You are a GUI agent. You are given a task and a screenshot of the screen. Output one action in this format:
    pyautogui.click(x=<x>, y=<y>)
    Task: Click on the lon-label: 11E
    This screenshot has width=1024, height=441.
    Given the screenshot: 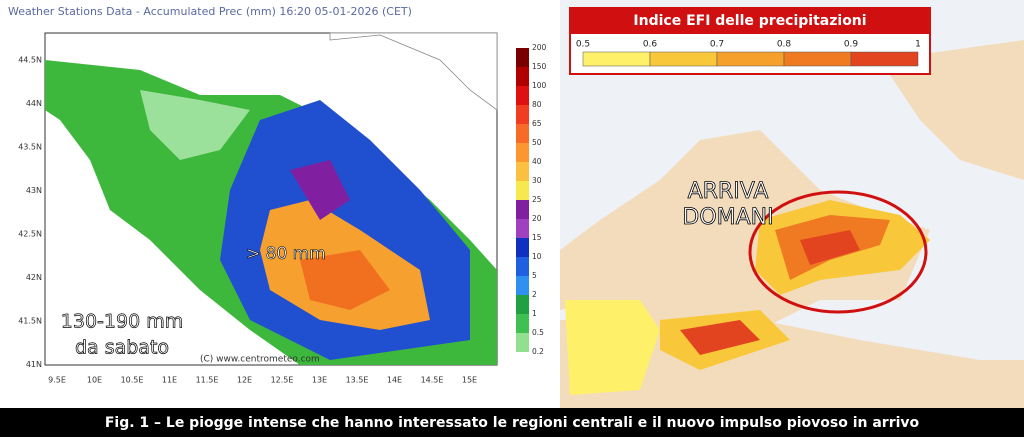 What is the action you would take?
    pyautogui.click(x=169, y=380)
    